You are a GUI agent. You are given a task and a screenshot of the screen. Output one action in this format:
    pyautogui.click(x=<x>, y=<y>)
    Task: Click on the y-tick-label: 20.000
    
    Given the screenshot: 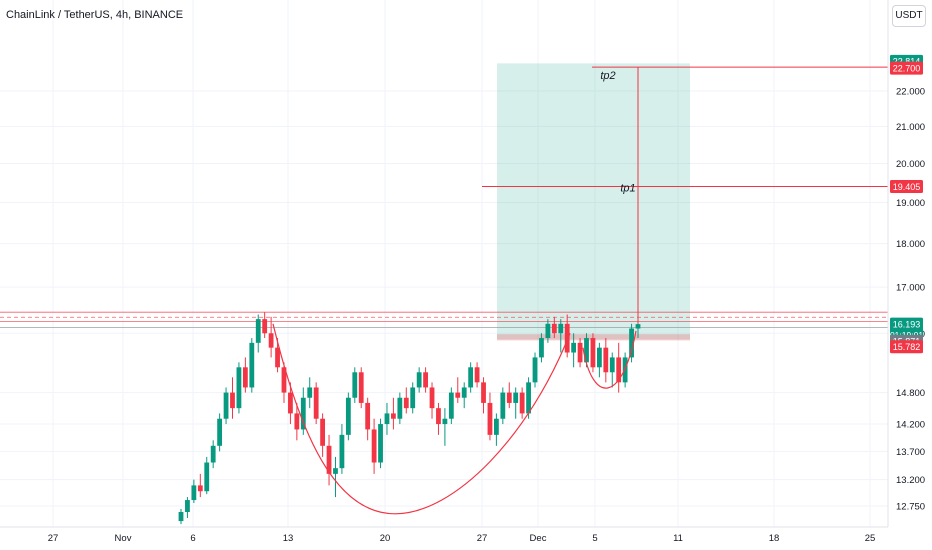 What is the action you would take?
    pyautogui.click(x=910, y=164)
    